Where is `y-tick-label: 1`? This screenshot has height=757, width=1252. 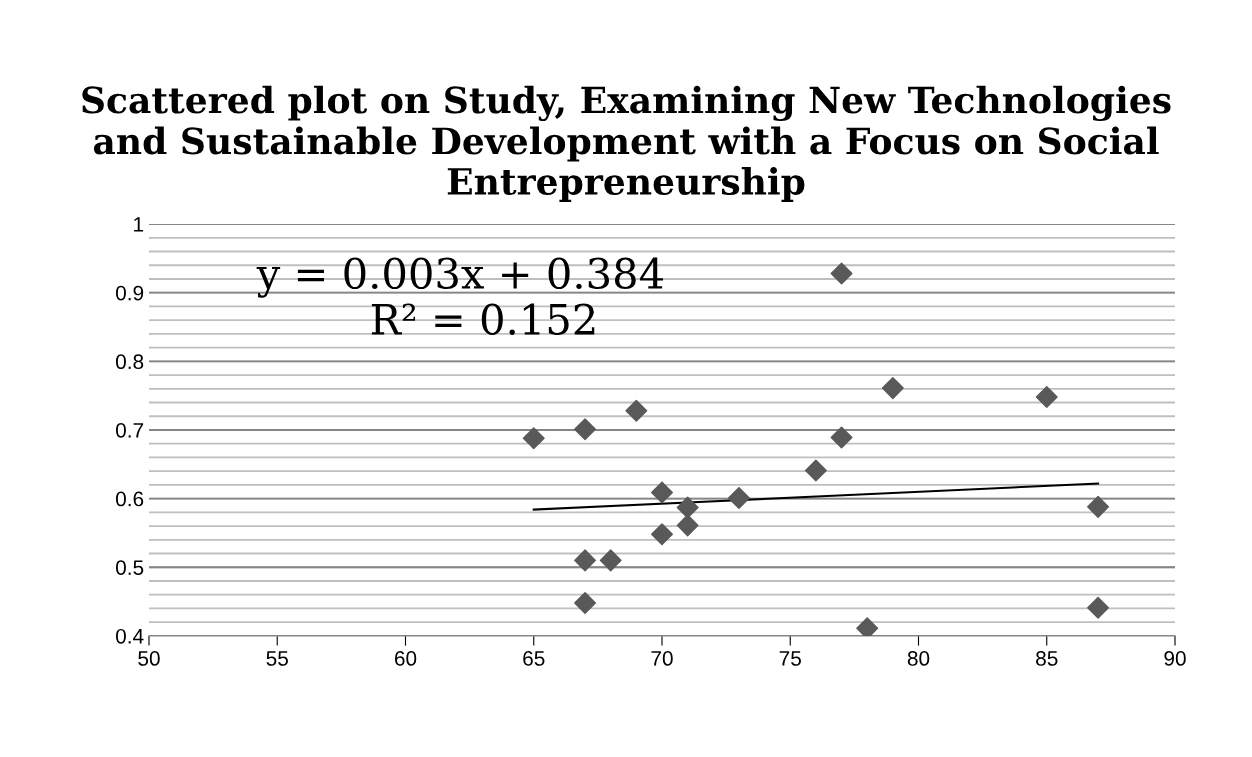 y-tick-label: 1 is located at coordinates (139, 224).